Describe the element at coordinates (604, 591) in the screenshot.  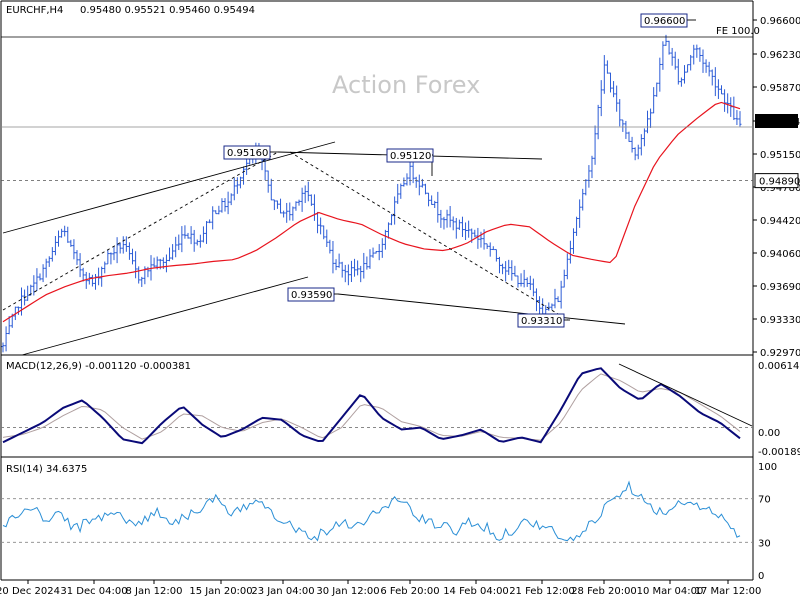
I see `x-tick-label: 28 Feb 20:00` at that location.